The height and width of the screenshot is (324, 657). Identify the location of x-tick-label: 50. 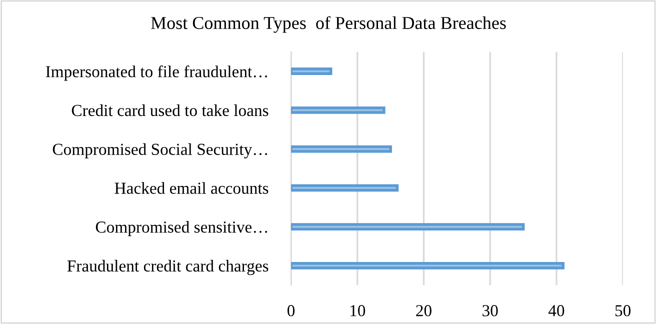
(623, 310).